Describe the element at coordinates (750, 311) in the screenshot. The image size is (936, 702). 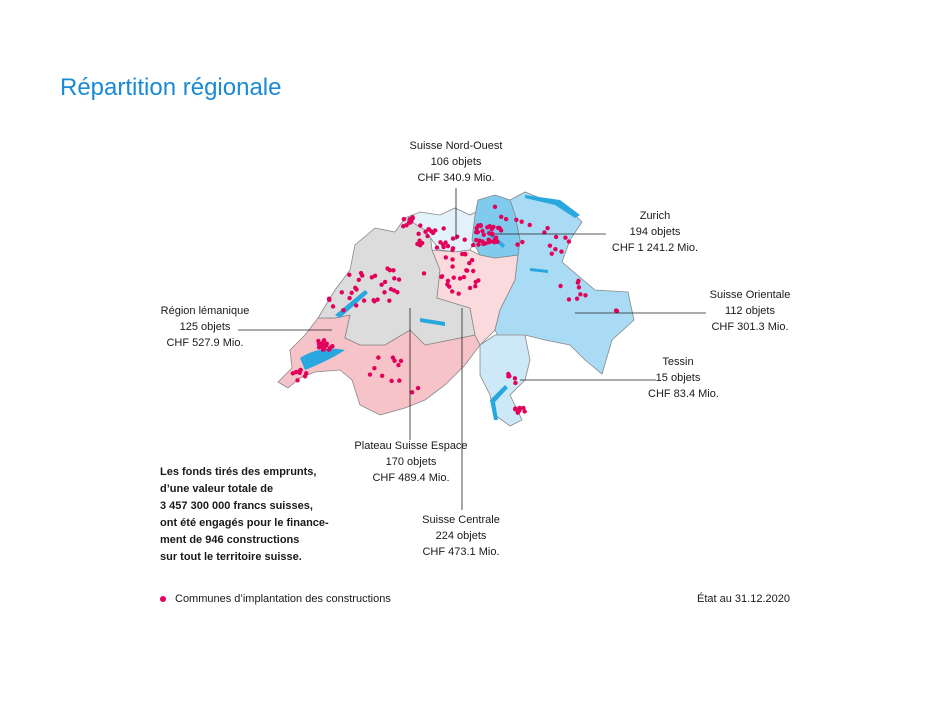
I see `region-count: 112 objets` at that location.